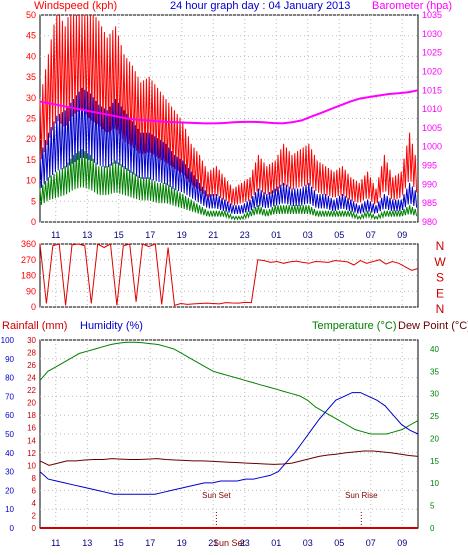  What do you see at coordinates (31, 340) in the screenshot?
I see `rainfall-y-tick-label: 30` at bounding box center [31, 340].